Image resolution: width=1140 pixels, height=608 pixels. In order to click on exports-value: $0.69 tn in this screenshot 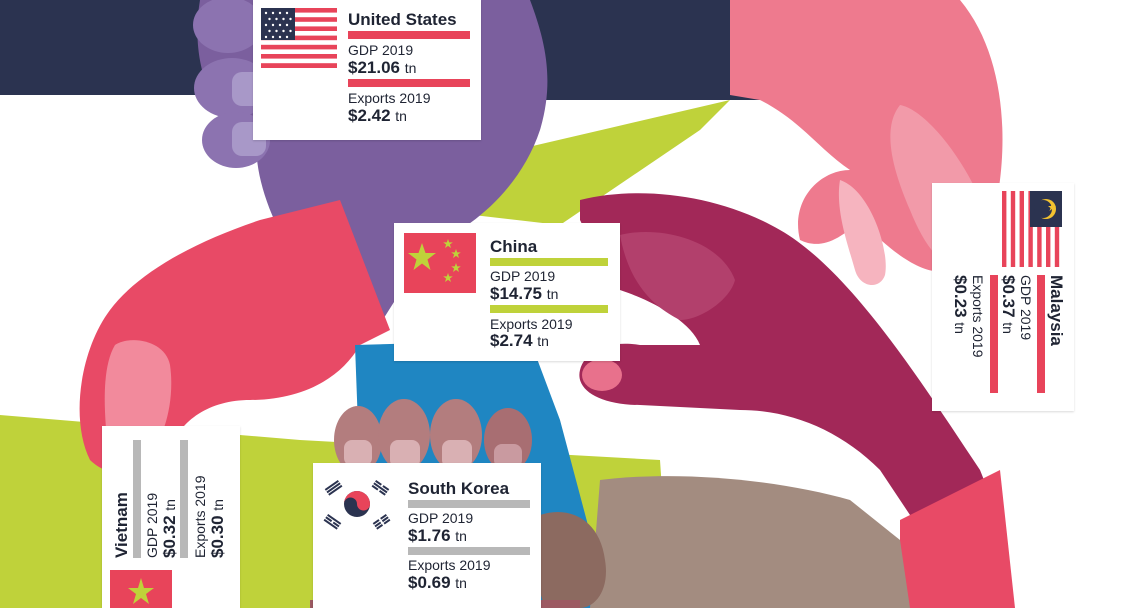, I will do `click(437, 583)`.